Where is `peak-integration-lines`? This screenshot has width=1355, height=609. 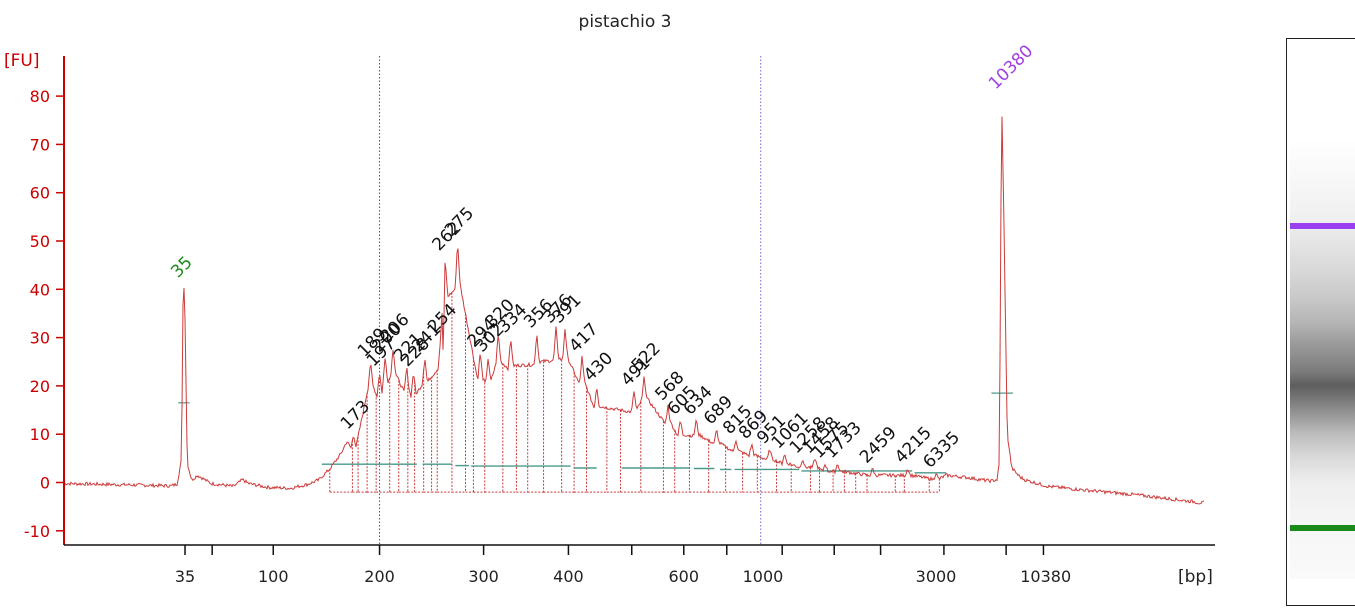 peak-integration-lines is located at coordinates (634, 392).